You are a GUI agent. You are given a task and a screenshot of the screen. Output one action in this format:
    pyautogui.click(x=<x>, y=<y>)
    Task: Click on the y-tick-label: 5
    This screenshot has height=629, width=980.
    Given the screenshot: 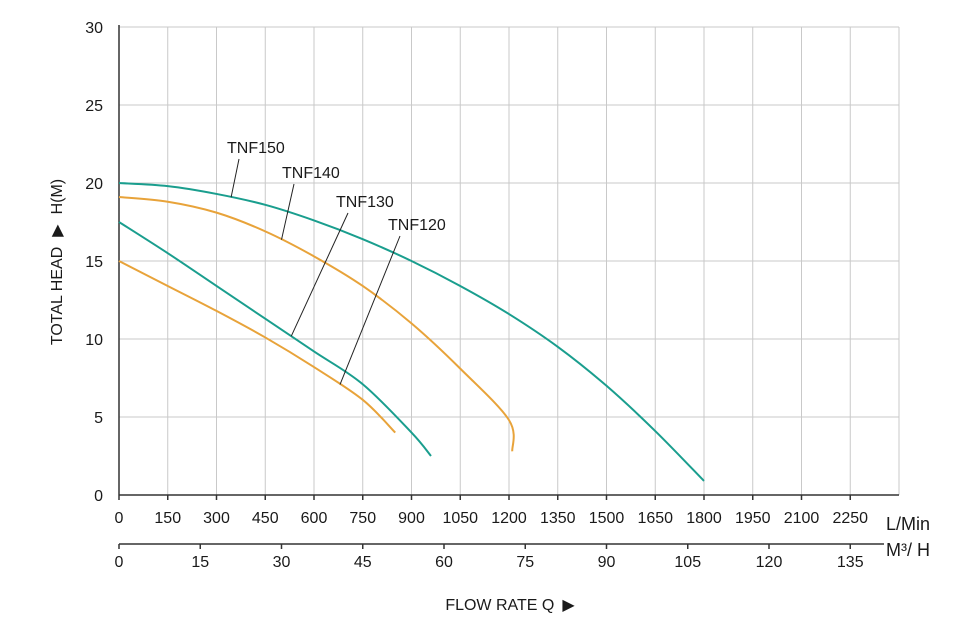 What is the action you would take?
    pyautogui.click(x=98, y=418)
    